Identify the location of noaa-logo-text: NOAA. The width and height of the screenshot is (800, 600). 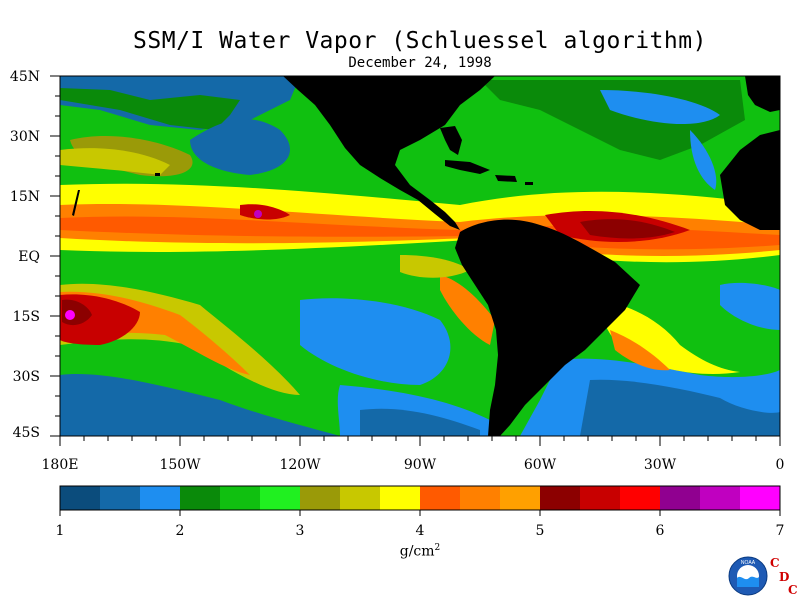
(748, 563).